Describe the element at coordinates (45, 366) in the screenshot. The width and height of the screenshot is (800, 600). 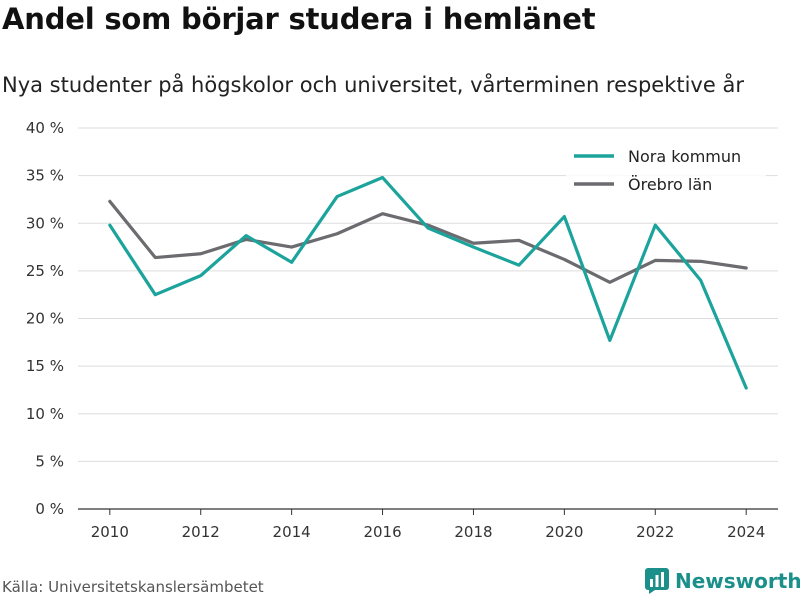
I see `y-tick-label: 15 %` at that location.